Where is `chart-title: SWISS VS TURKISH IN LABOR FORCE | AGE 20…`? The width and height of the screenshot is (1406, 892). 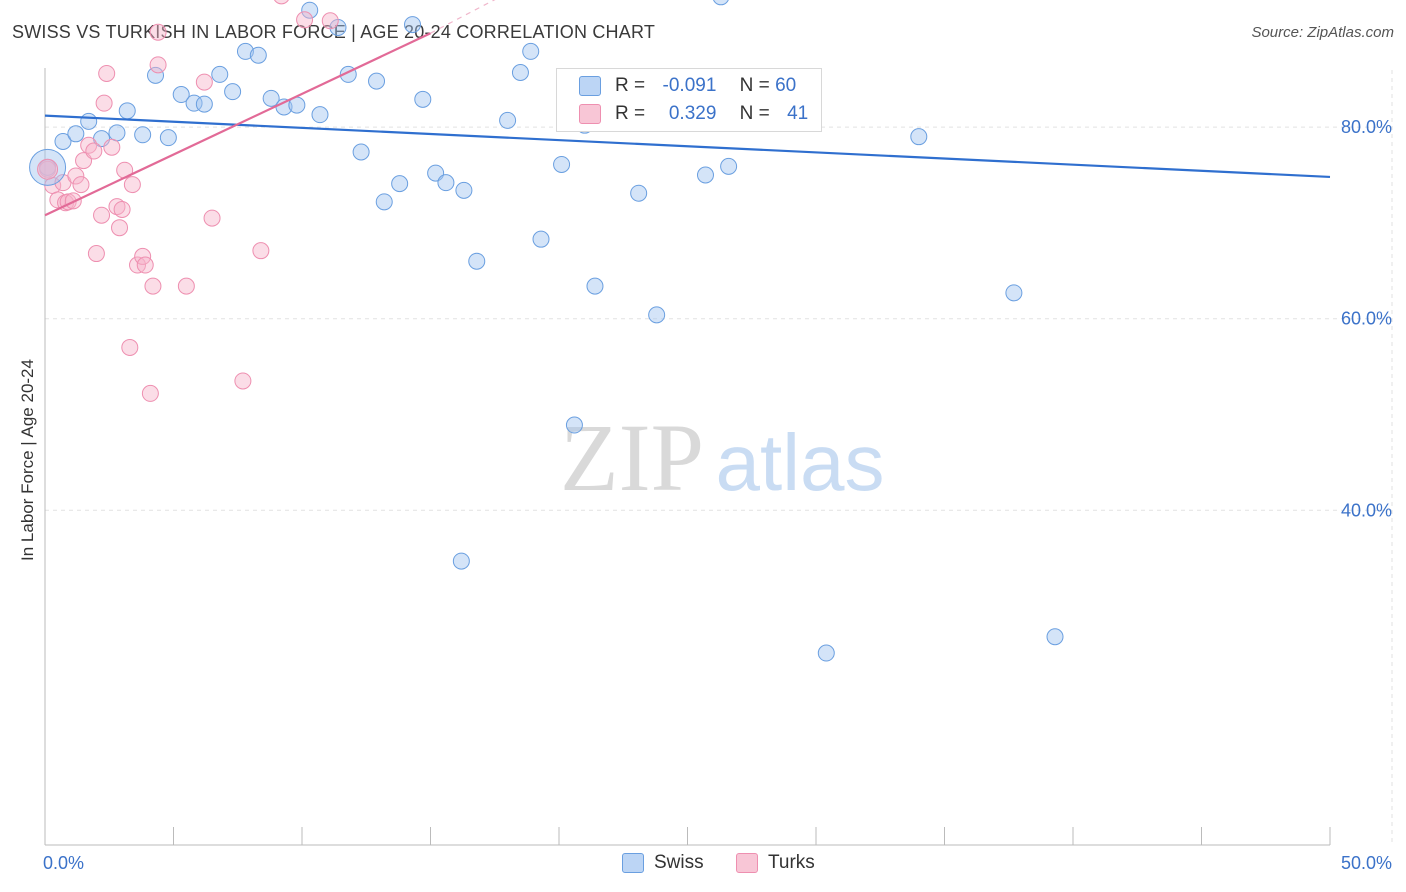 chart-title: SWISS VS TURKISH IN LABOR FORCE | AGE 20… is located at coordinates (334, 32).